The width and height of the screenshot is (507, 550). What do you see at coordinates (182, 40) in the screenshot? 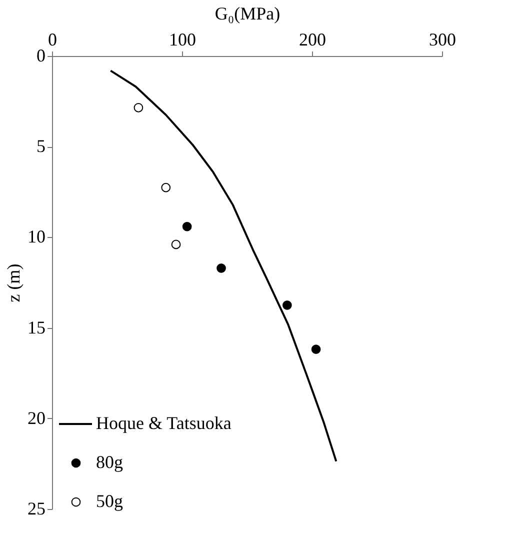
I see `x-tick-label: 100` at bounding box center [182, 40].